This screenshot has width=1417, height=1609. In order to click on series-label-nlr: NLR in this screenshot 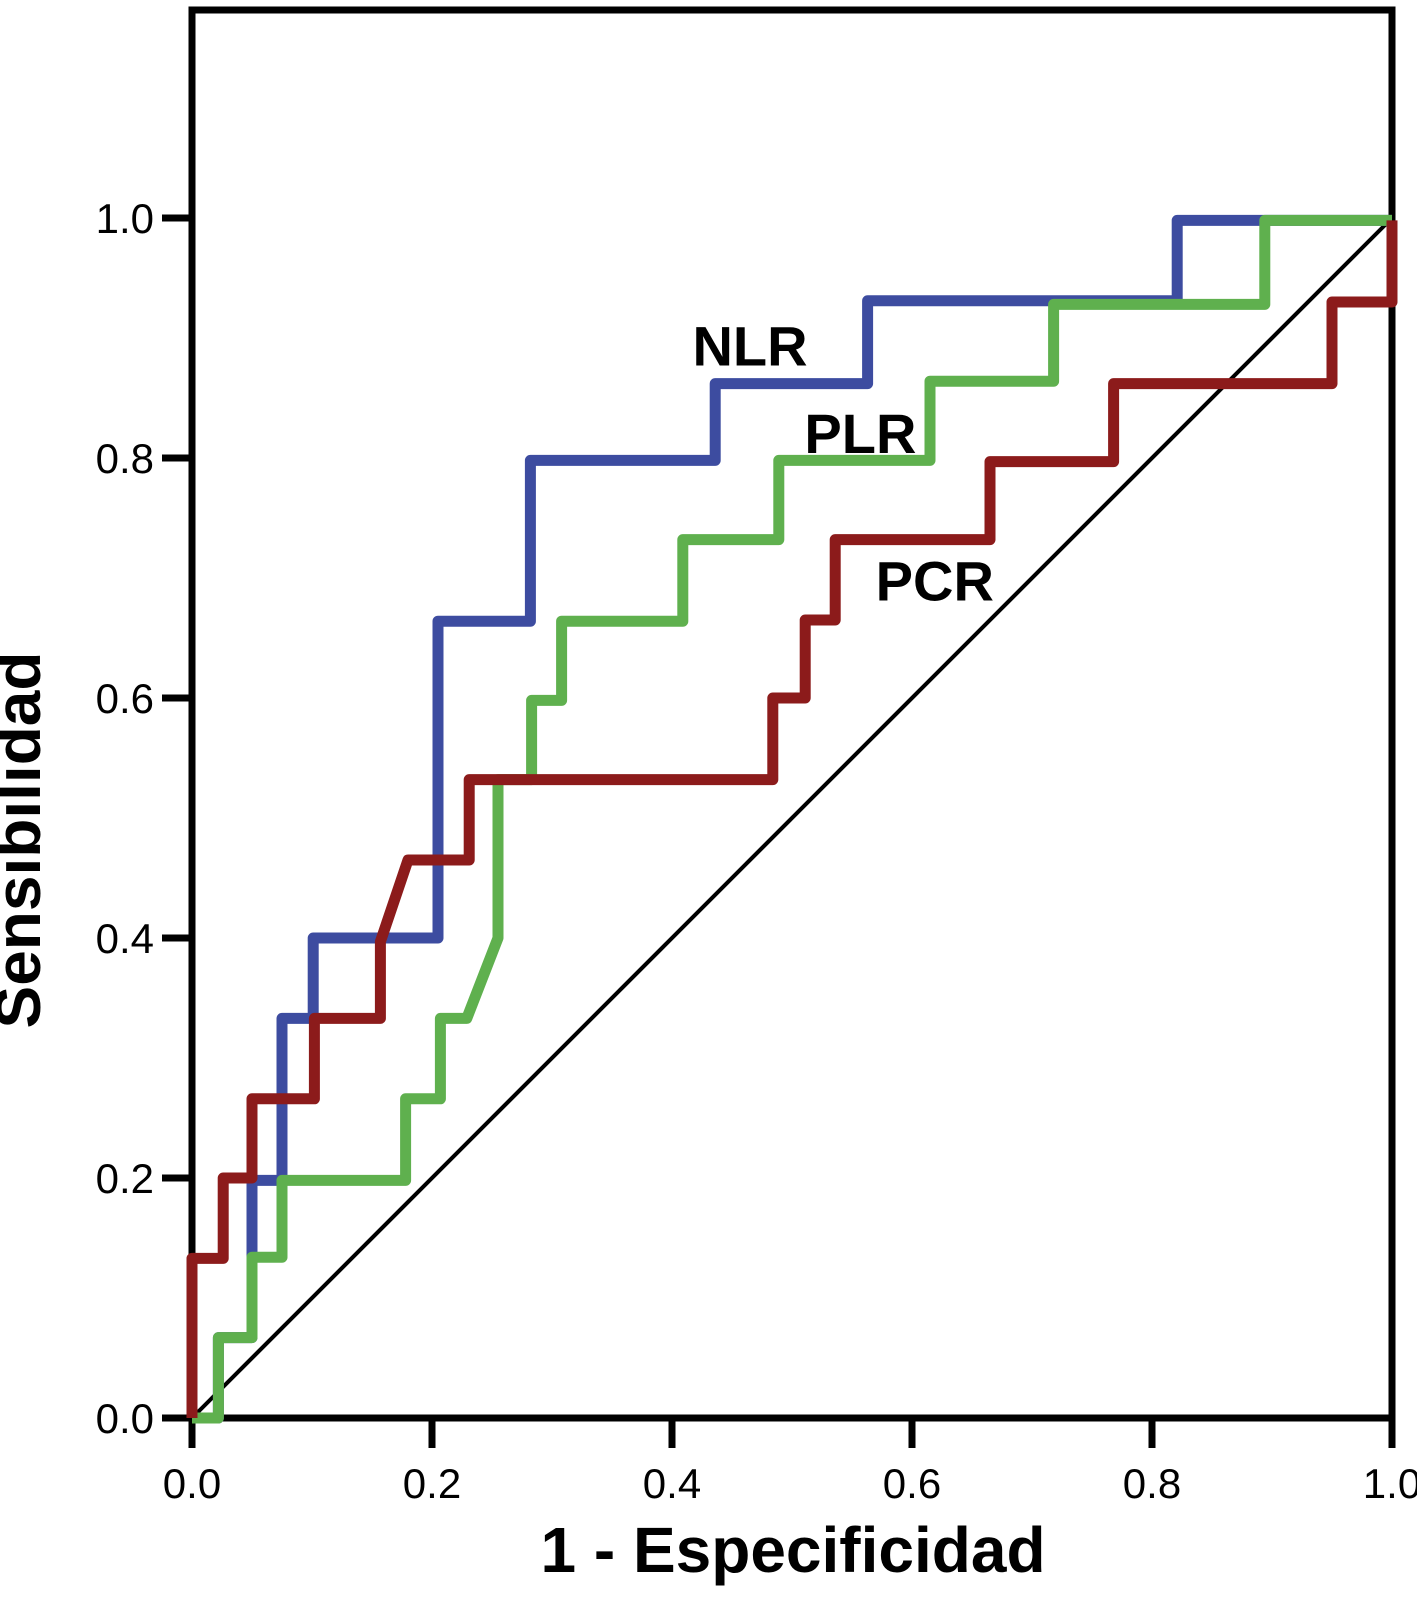, I will do `click(749, 345)`.